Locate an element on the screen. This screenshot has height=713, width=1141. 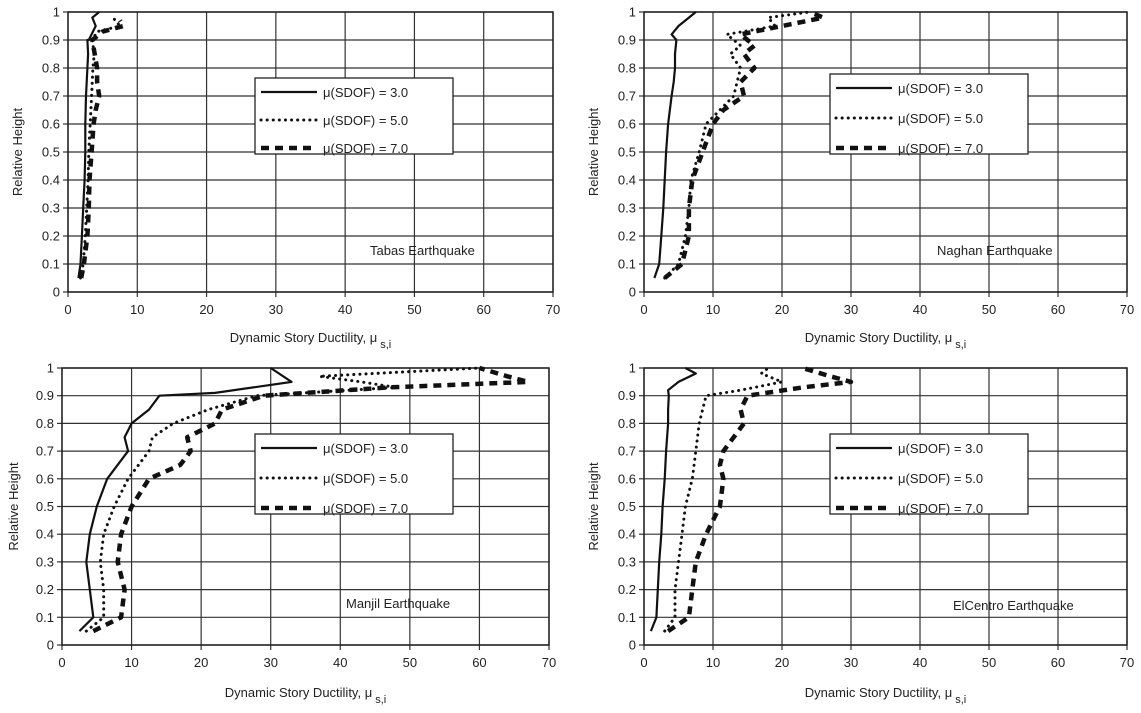
panel-annotation: ElCentro Earthquake is located at coordinates (1013, 605).